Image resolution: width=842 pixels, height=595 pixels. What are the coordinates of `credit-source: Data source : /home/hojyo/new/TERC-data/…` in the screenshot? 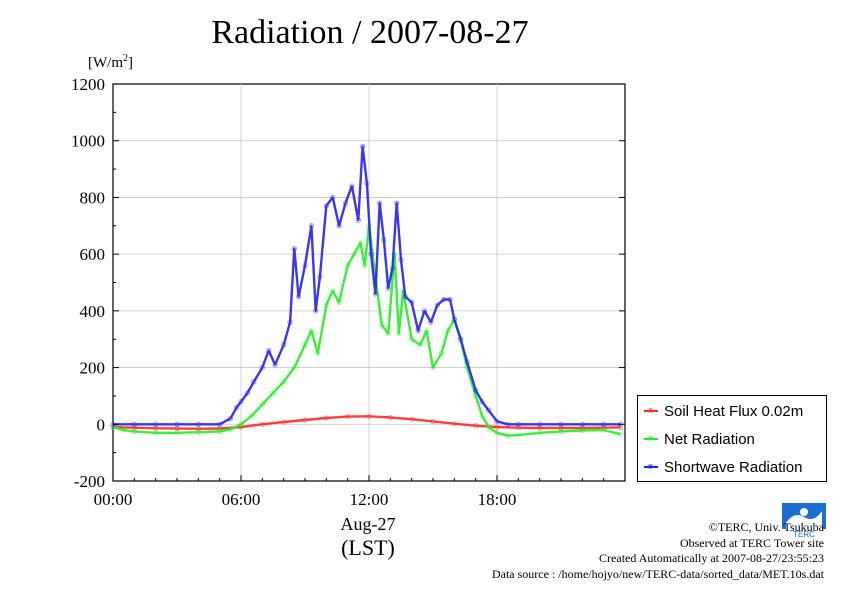 It's located at (657, 573).